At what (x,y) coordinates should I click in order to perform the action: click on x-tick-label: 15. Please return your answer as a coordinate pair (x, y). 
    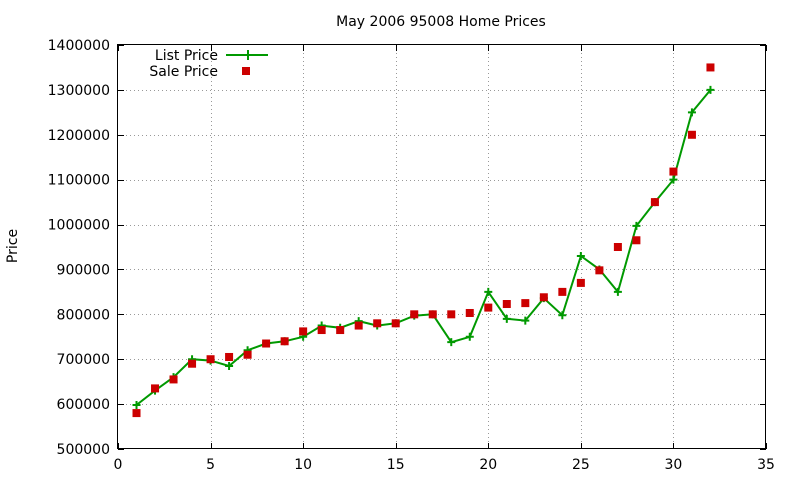
    Looking at the image, I should click on (396, 465).